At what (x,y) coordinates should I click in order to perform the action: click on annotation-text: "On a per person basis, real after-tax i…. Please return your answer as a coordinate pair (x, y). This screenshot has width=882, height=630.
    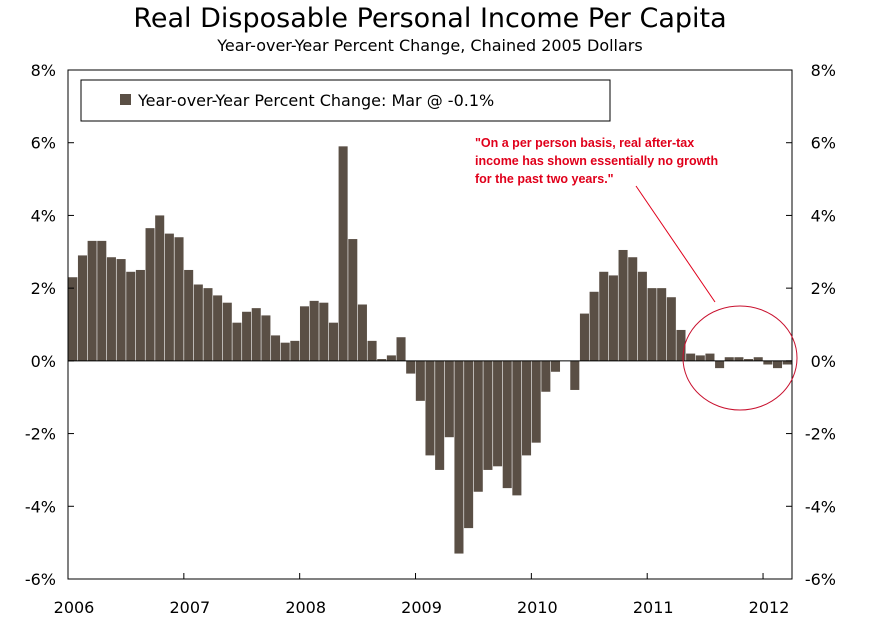
    Looking at the image, I should click on (598, 161).